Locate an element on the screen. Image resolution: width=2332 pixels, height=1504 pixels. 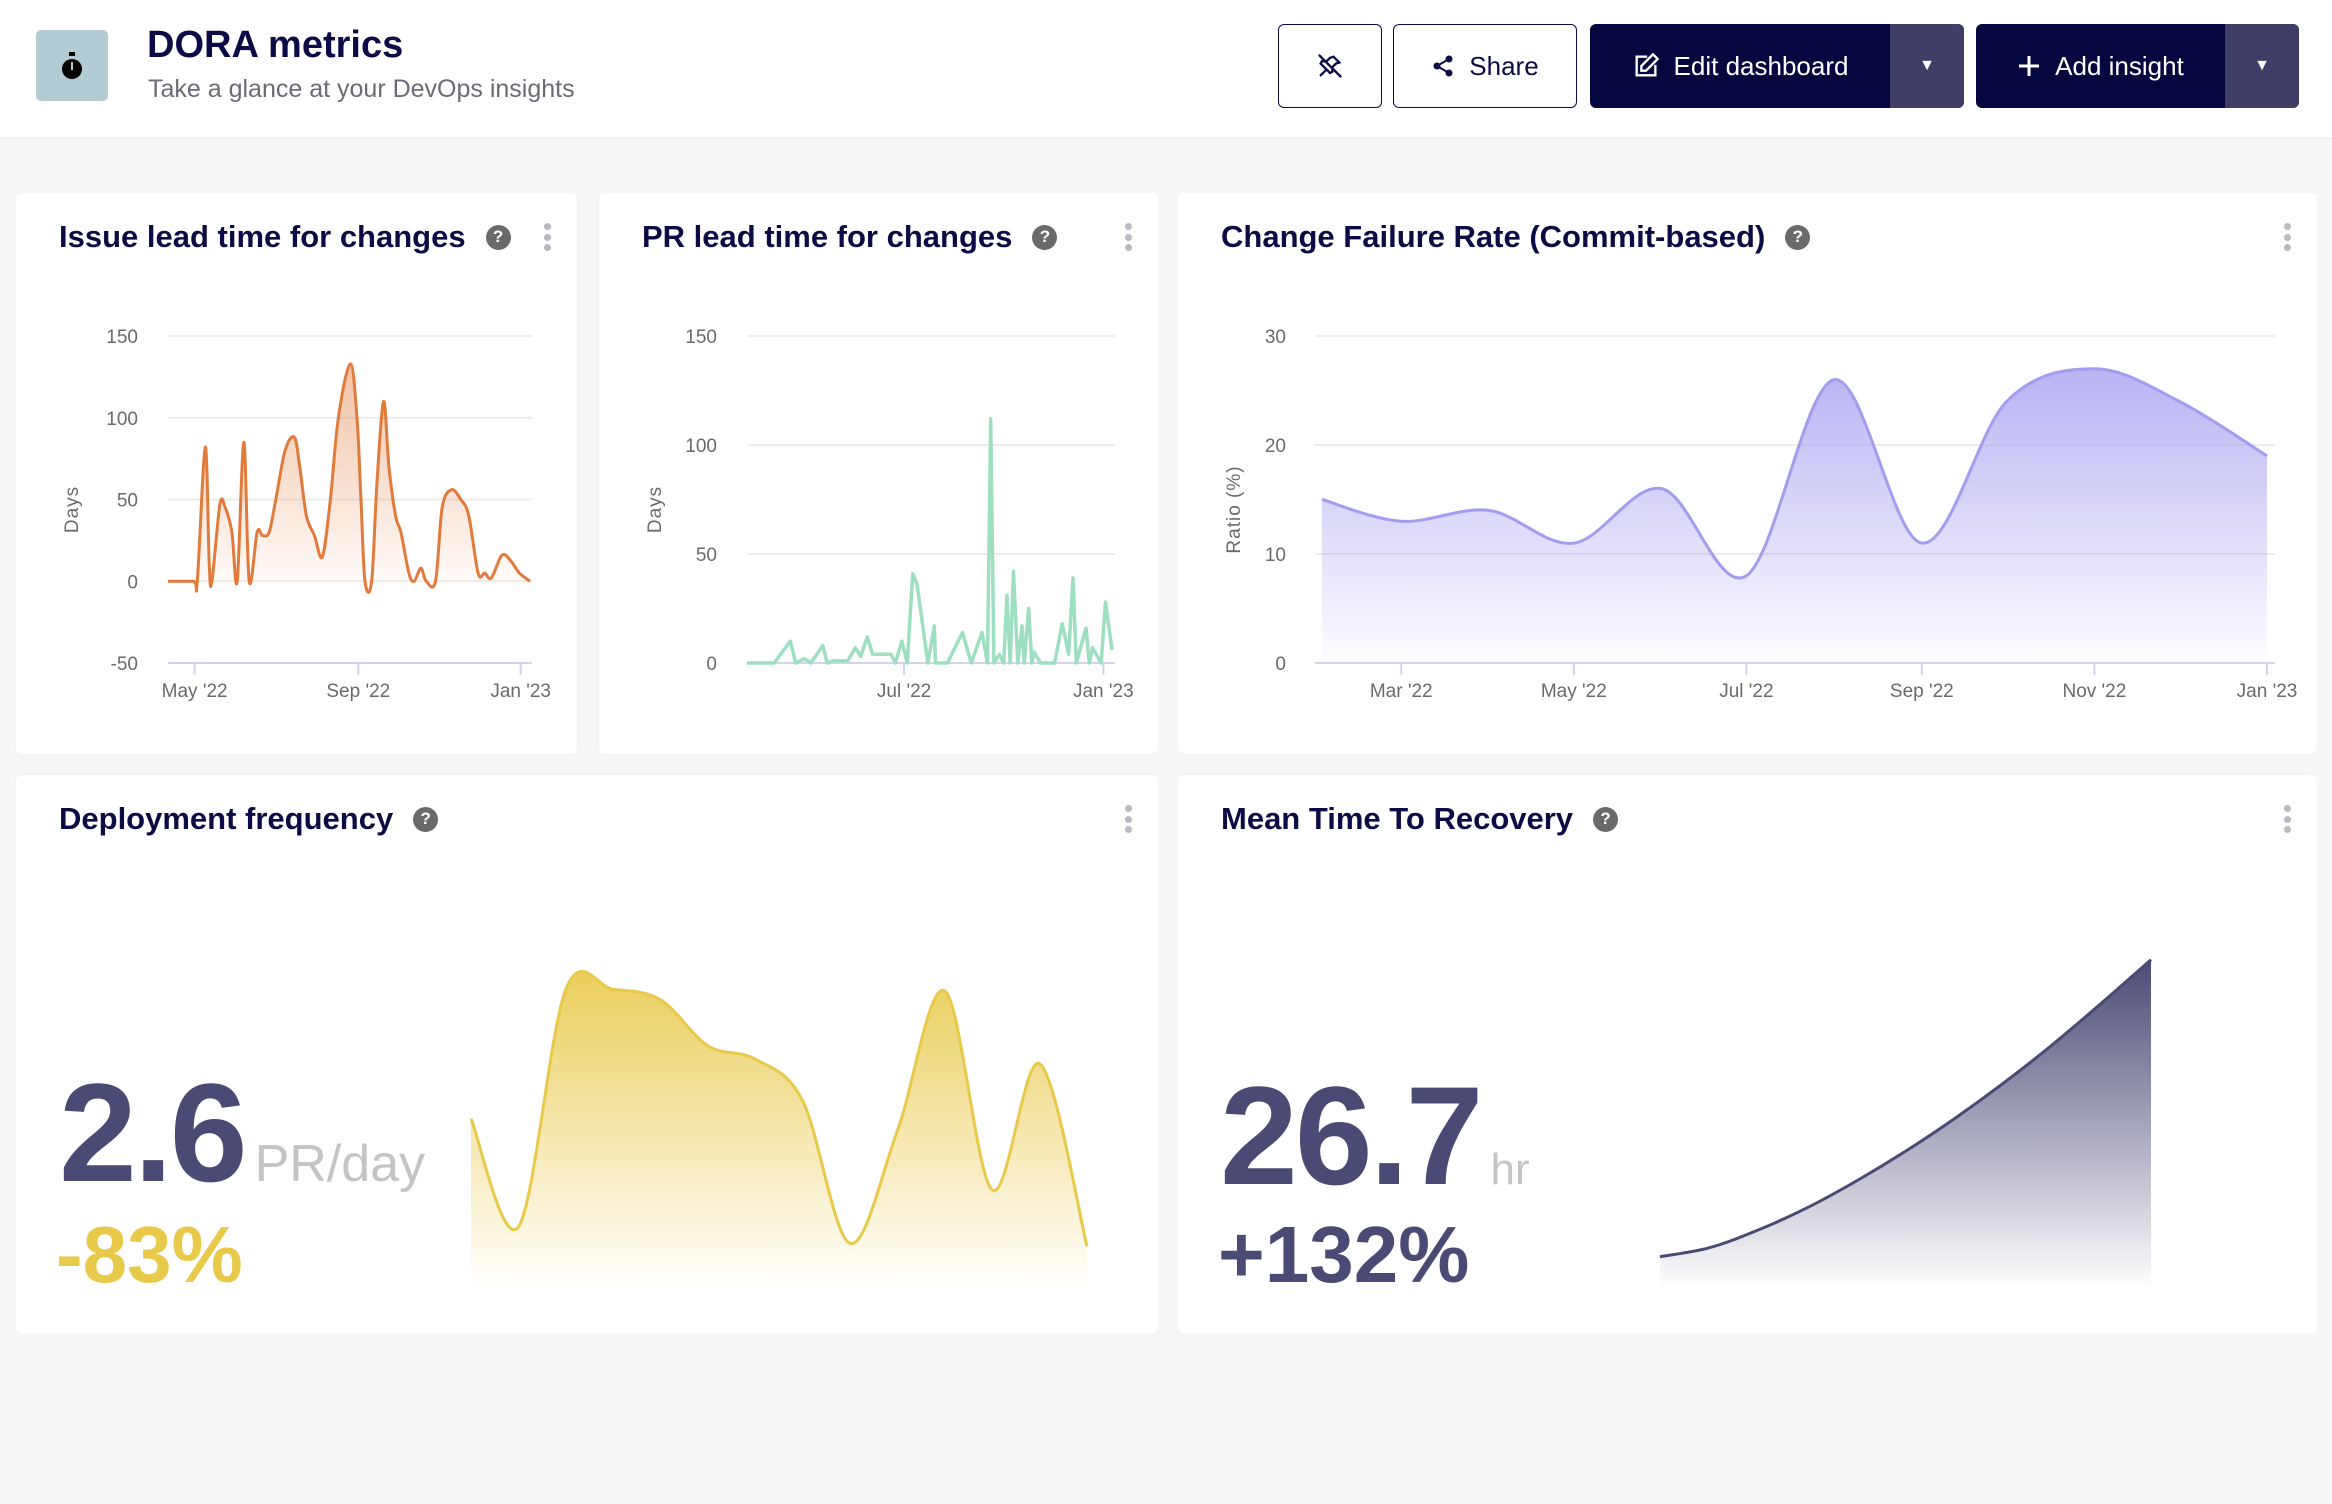
add-insight-button: Add insight ▼ is located at coordinates (2137, 66).